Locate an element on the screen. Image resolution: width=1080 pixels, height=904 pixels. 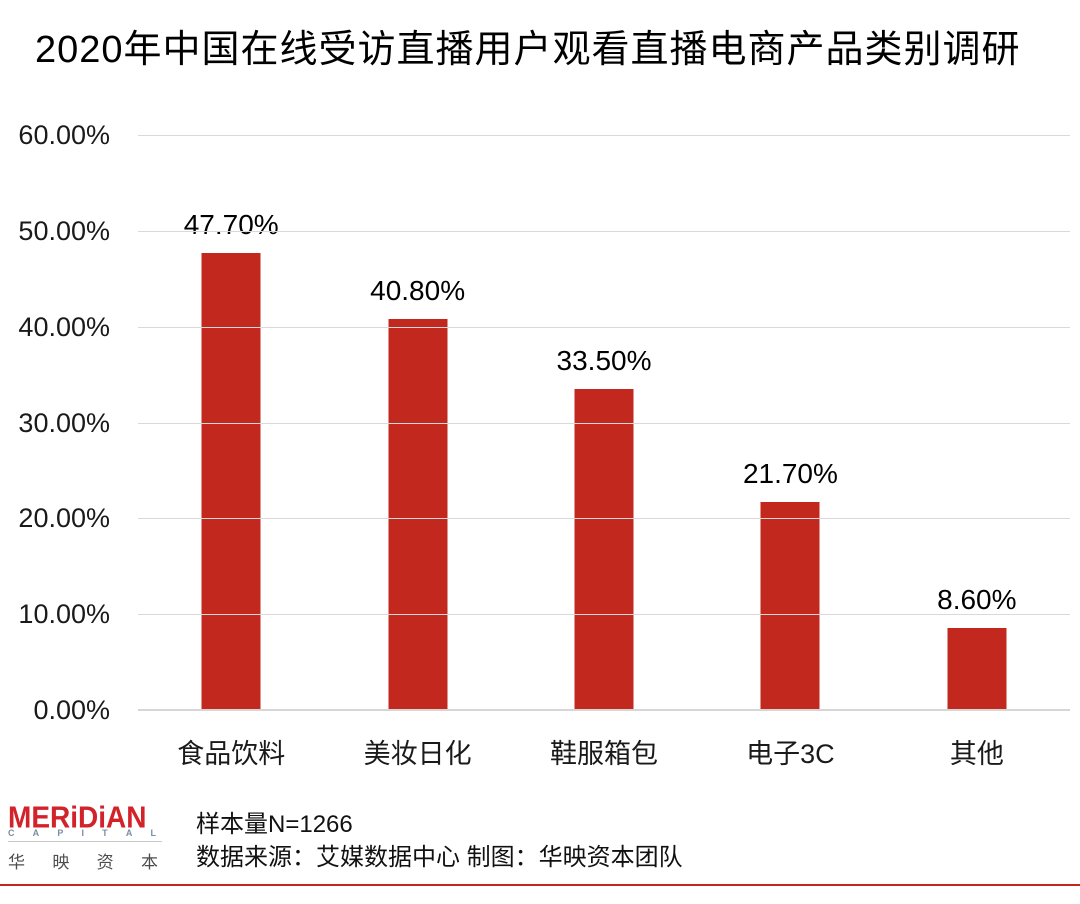
x-axis-labels: 食品饮料 美妆日化 鞋服箱包 电子3C 其他 is located at coordinates (604, 751).